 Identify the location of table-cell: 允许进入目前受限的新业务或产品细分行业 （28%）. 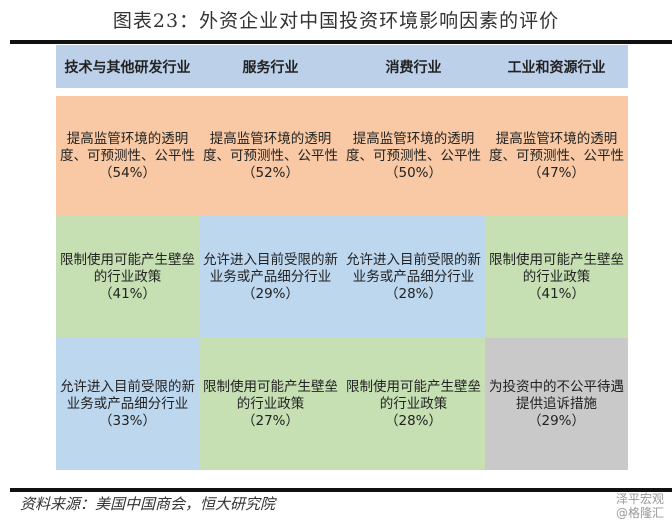
(413, 277).